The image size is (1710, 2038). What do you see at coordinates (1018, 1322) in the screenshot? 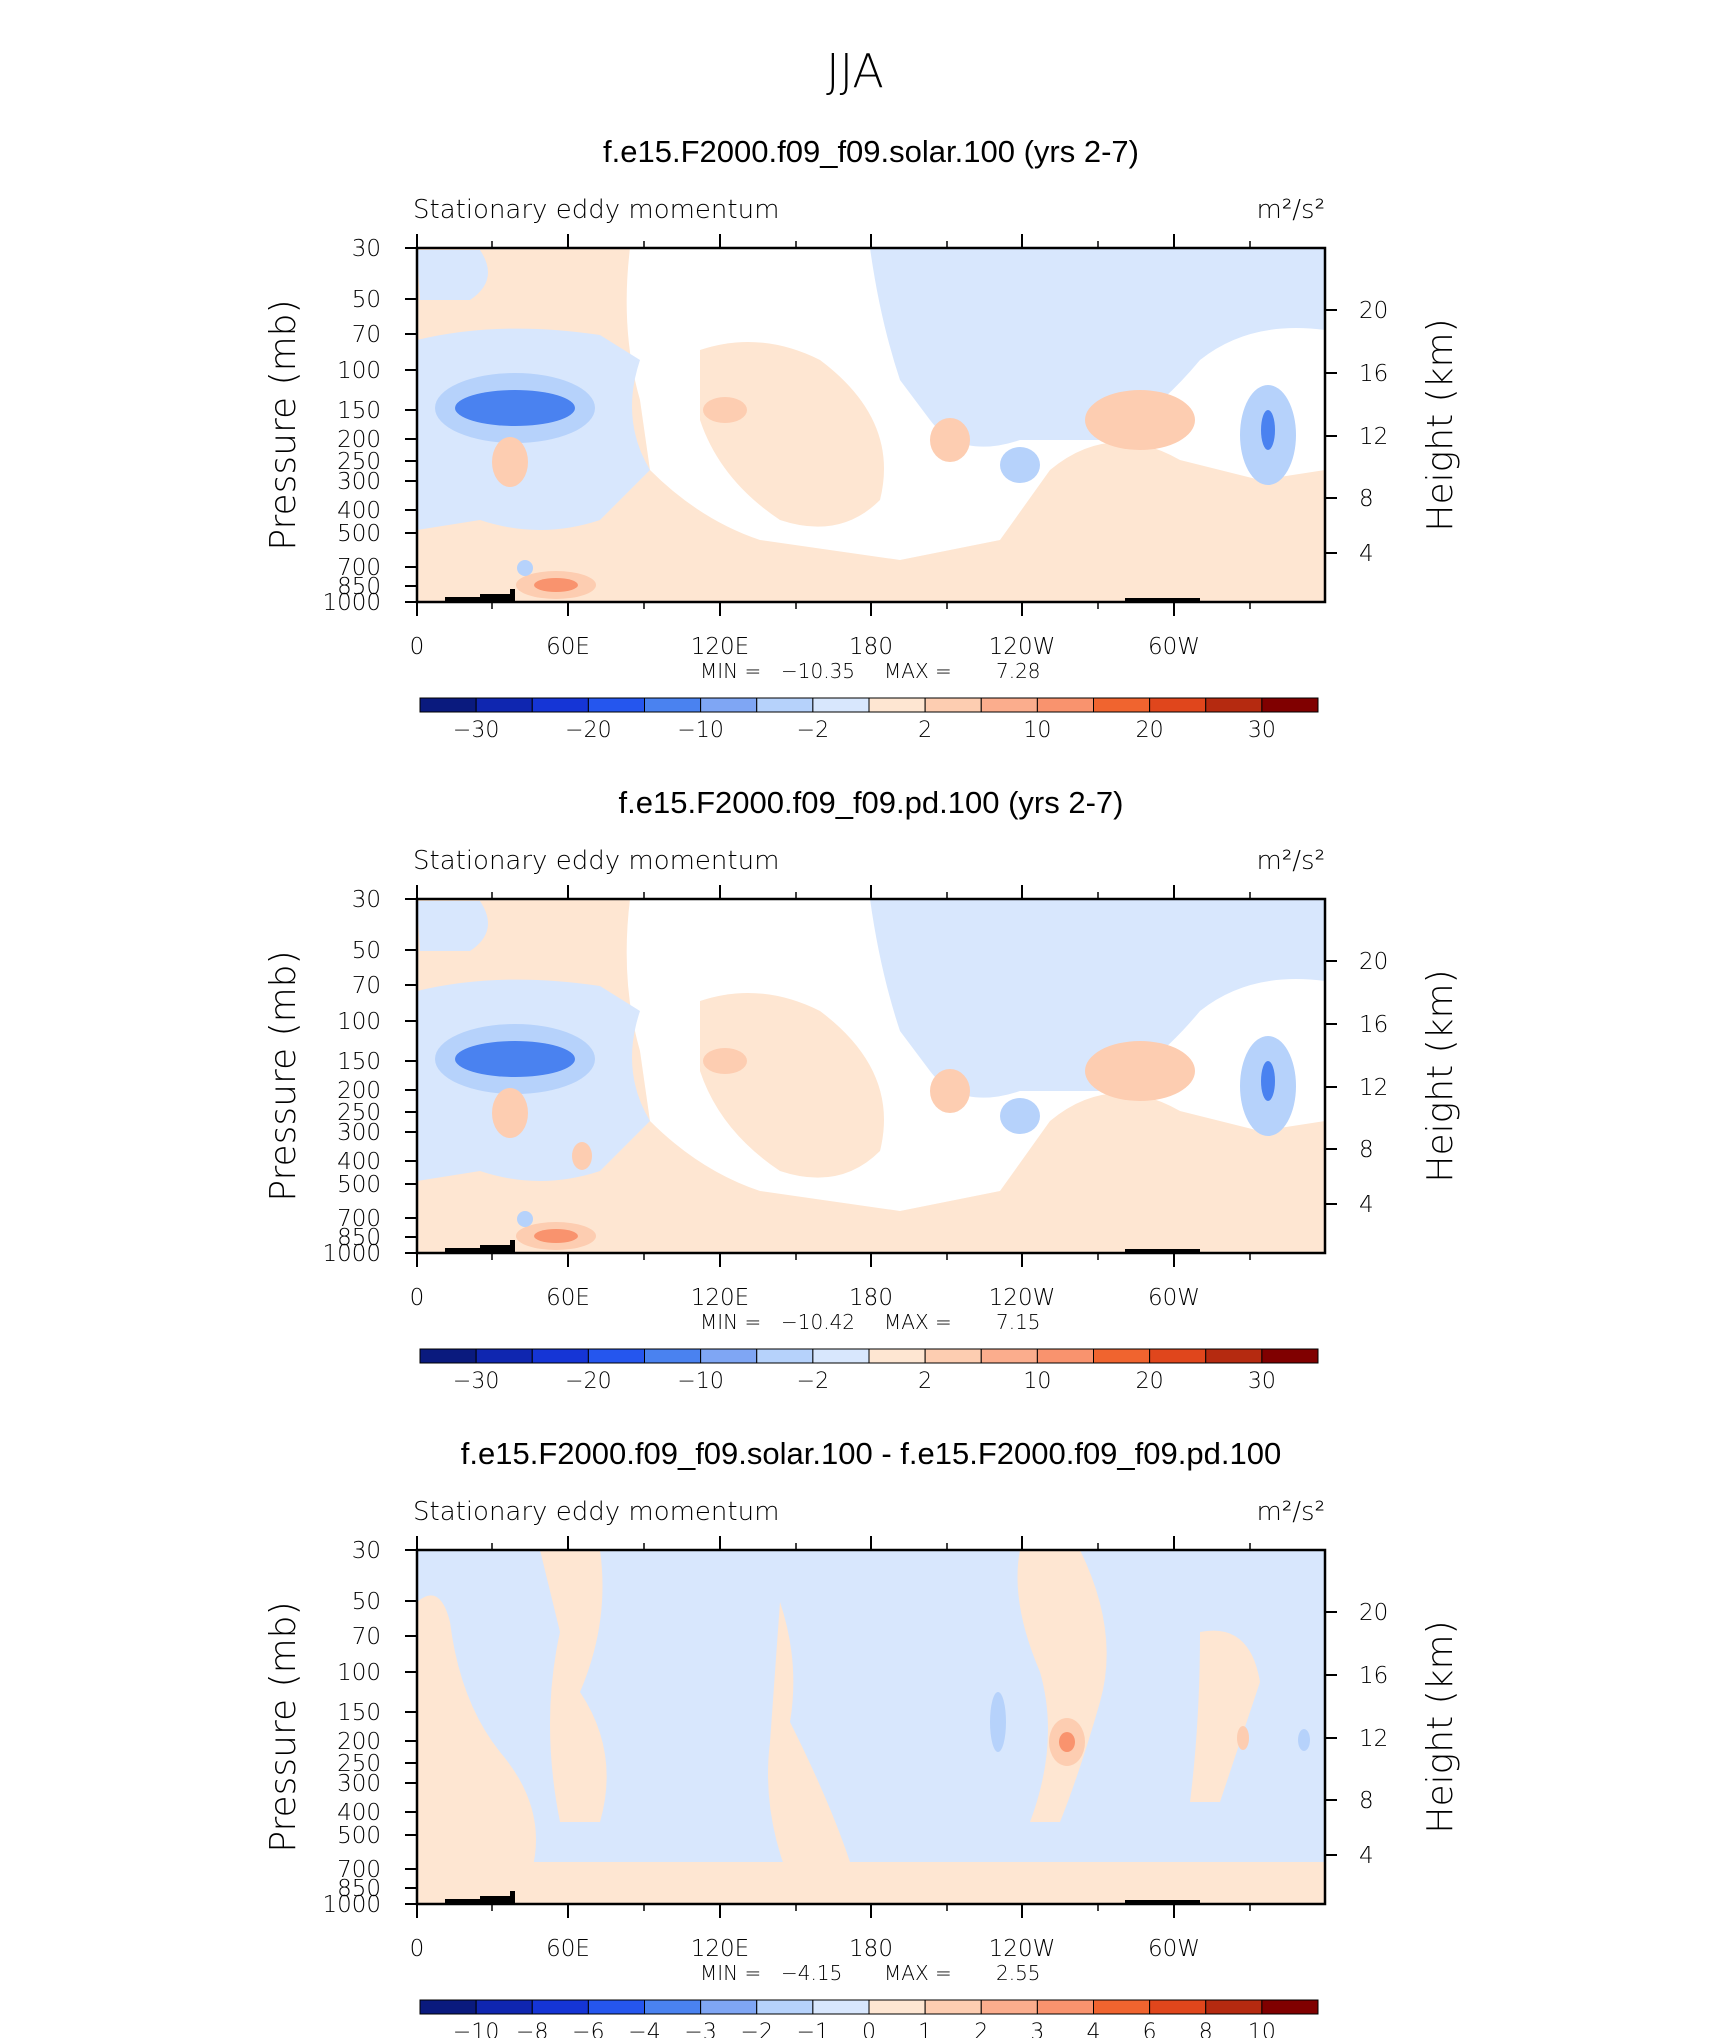
I see `max-value: 7.15` at bounding box center [1018, 1322].